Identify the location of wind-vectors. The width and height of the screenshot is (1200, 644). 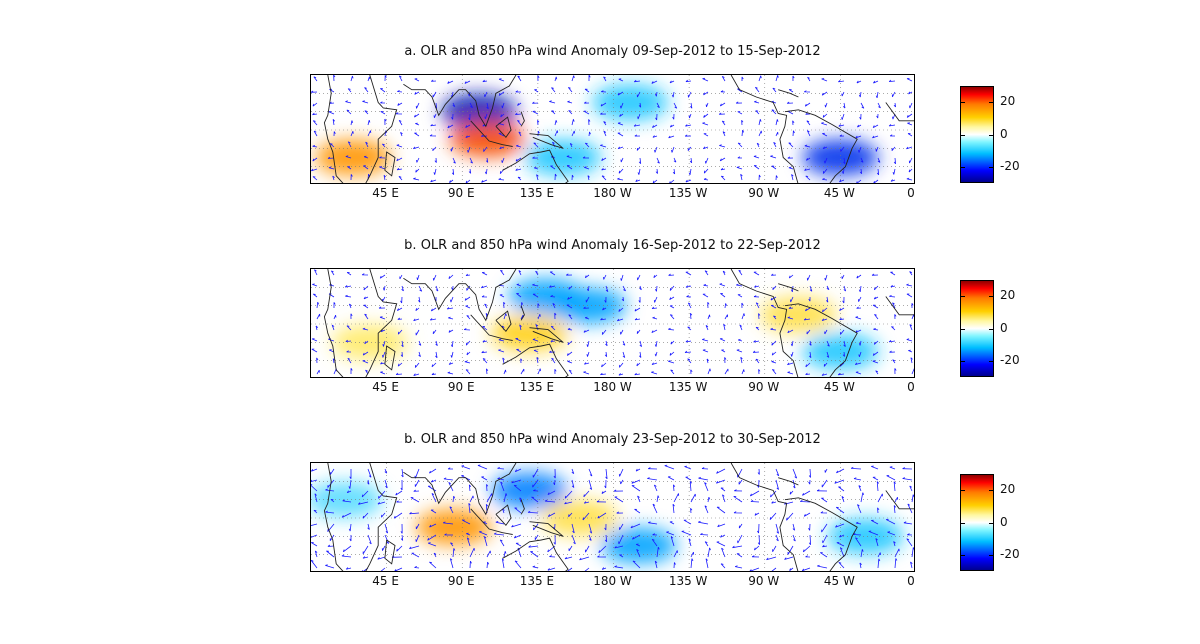
(612, 517).